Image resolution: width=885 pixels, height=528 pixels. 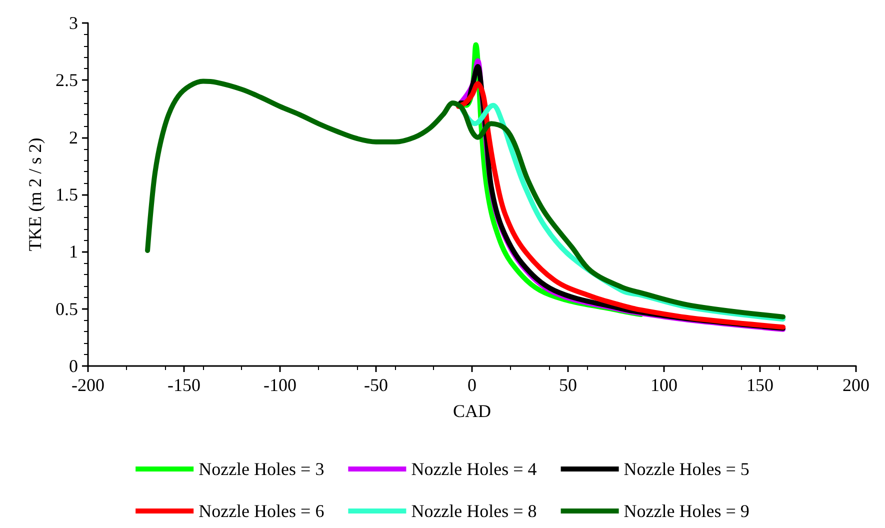 I want to click on x-tick-label: 100, so click(x=664, y=385).